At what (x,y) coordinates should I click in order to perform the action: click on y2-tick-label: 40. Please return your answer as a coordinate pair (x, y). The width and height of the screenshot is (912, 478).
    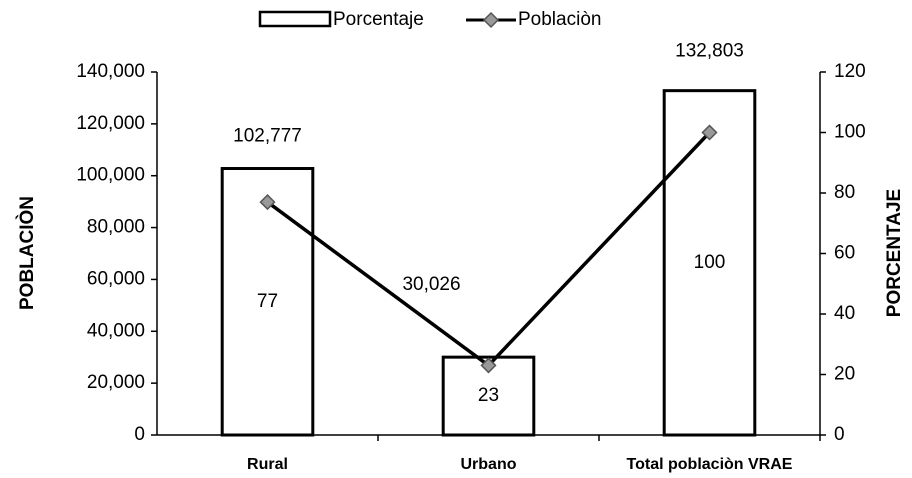
    Looking at the image, I should click on (844, 313).